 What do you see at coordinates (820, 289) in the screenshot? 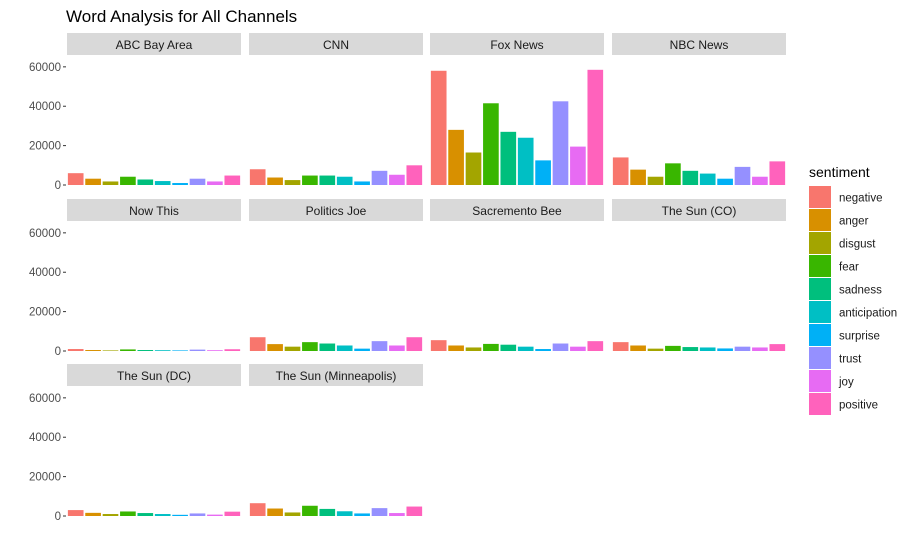
I see `legend-key-sadness` at bounding box center [820, 289].